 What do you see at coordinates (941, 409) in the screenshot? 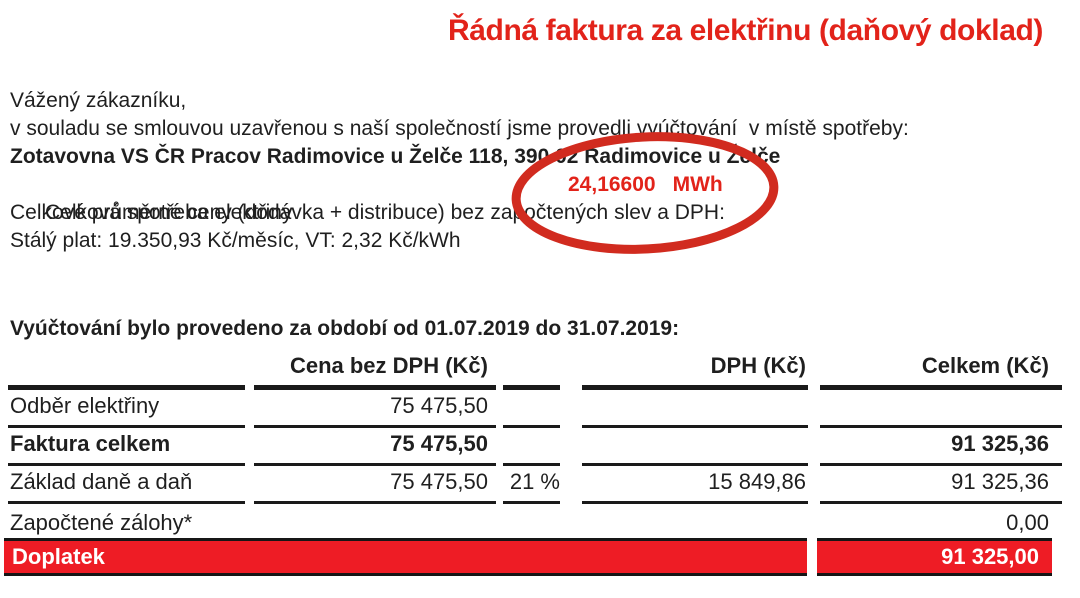
I see `row-odber-total` at bounding box center [941, 409].